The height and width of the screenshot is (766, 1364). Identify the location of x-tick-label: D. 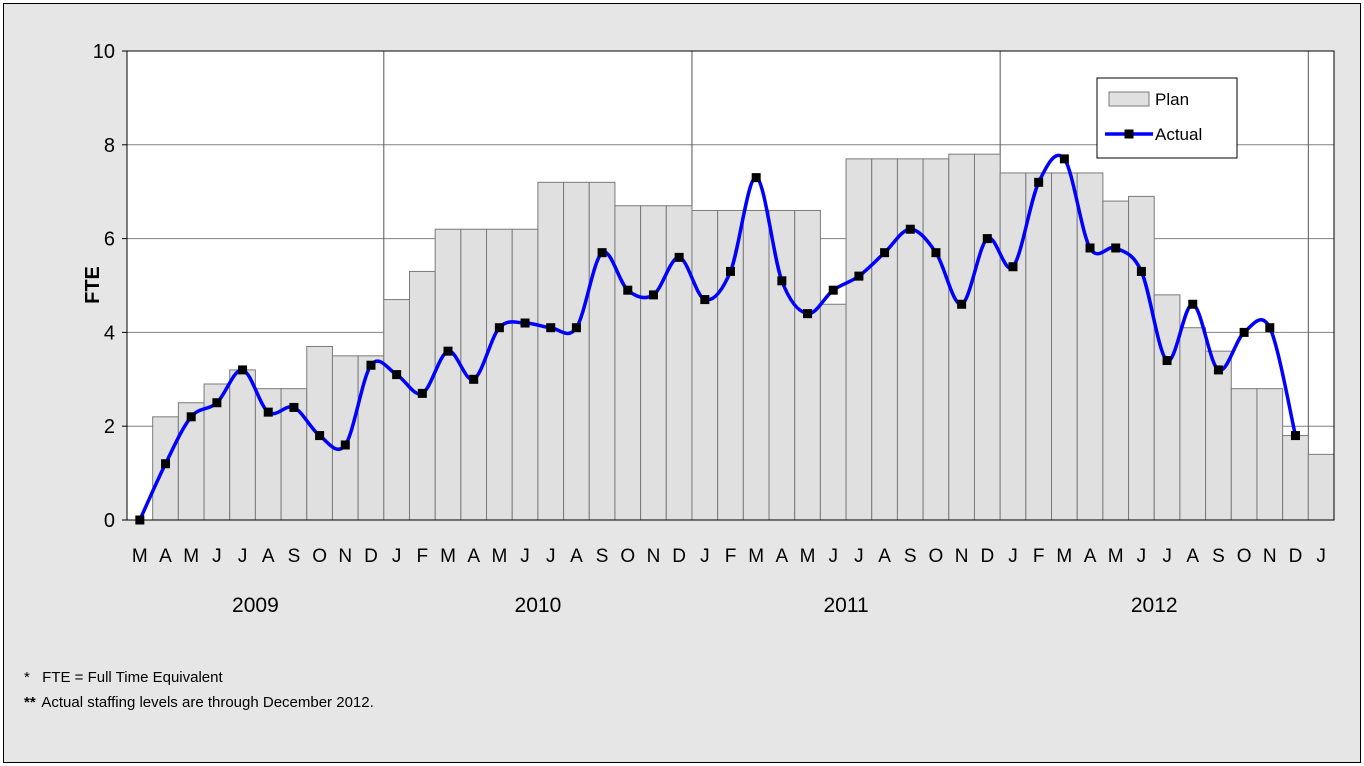
(987, 556).